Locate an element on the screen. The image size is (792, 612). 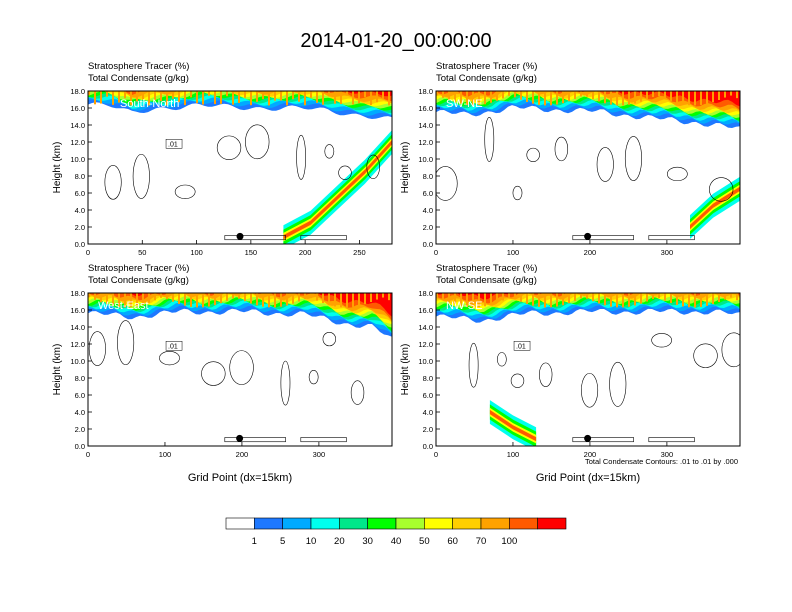
plot-frame is located at coordinates (588, 369).